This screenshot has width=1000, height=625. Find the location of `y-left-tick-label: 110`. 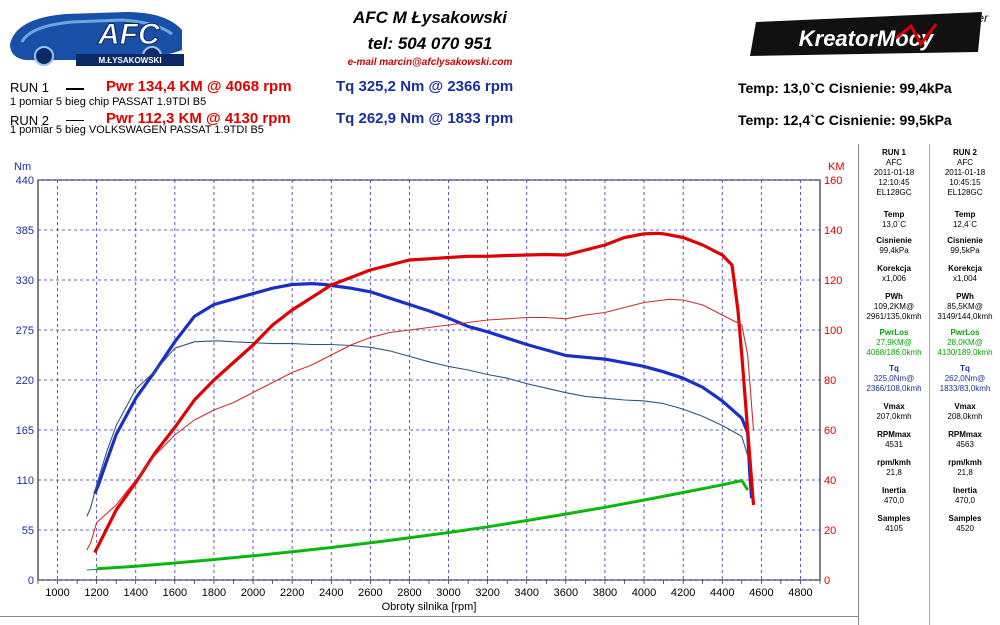

y-left-tick-label: 110 is located at coordinates (25, 481).